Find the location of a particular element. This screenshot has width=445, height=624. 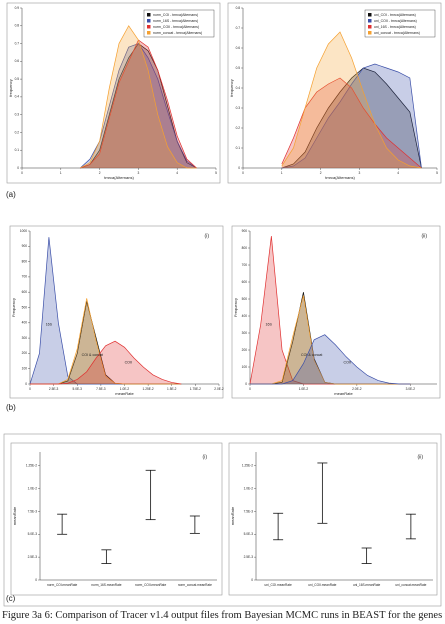

x-tick-label: 3.0E-2 is located at coordinates (411, 389).